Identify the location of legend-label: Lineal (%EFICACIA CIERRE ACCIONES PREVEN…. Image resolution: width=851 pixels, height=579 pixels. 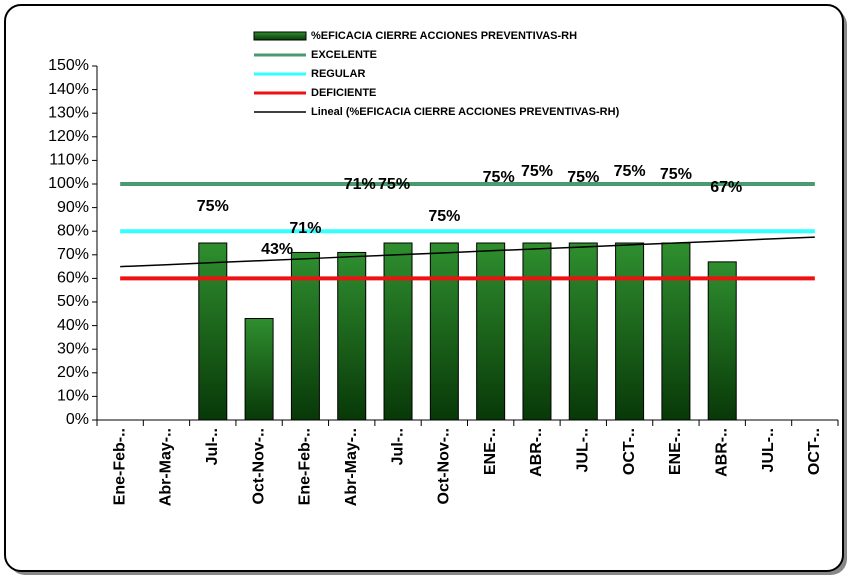
(465, 112).